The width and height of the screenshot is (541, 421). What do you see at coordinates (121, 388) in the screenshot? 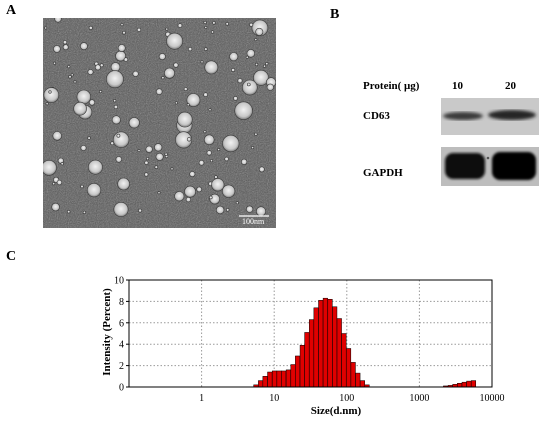
I see `y-tick-label: 0` at bounding box center [121, 388].